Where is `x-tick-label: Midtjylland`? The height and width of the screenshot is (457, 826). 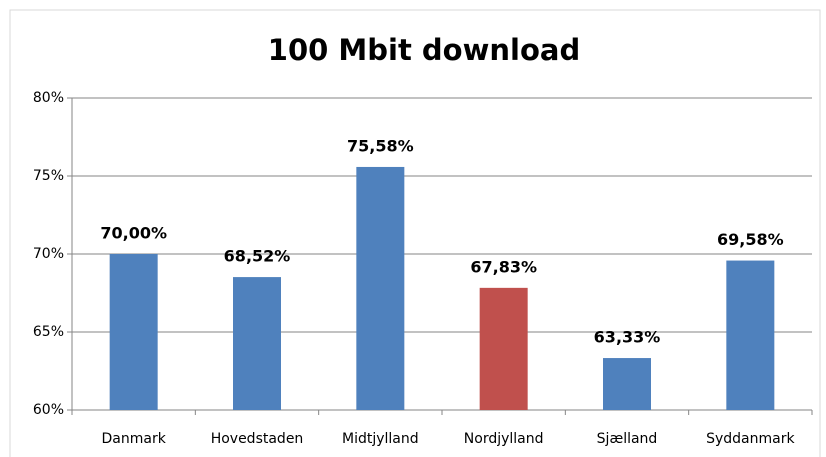
x-tick-label: Midtjylland is located at coordinates (380, 439).